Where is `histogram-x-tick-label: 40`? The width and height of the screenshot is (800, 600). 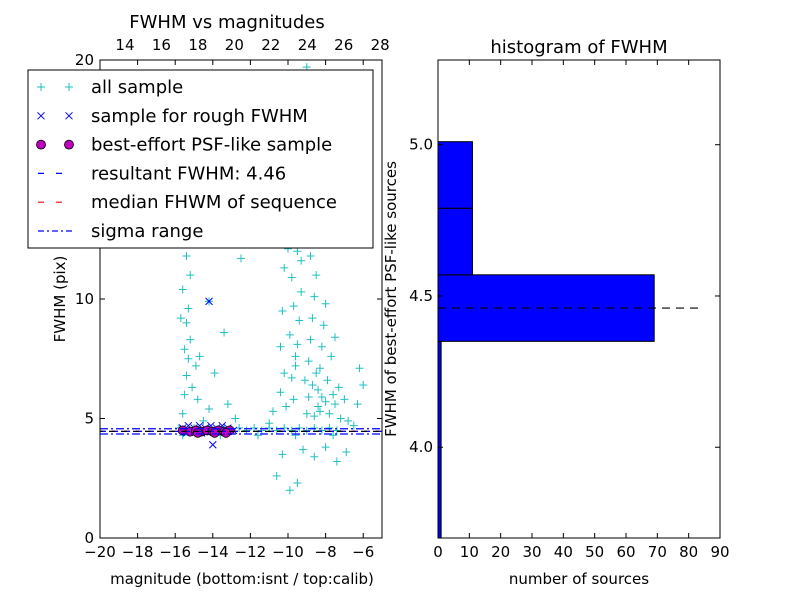
histogram-x-tick-label: 40 is located at coordinates (563, 552).